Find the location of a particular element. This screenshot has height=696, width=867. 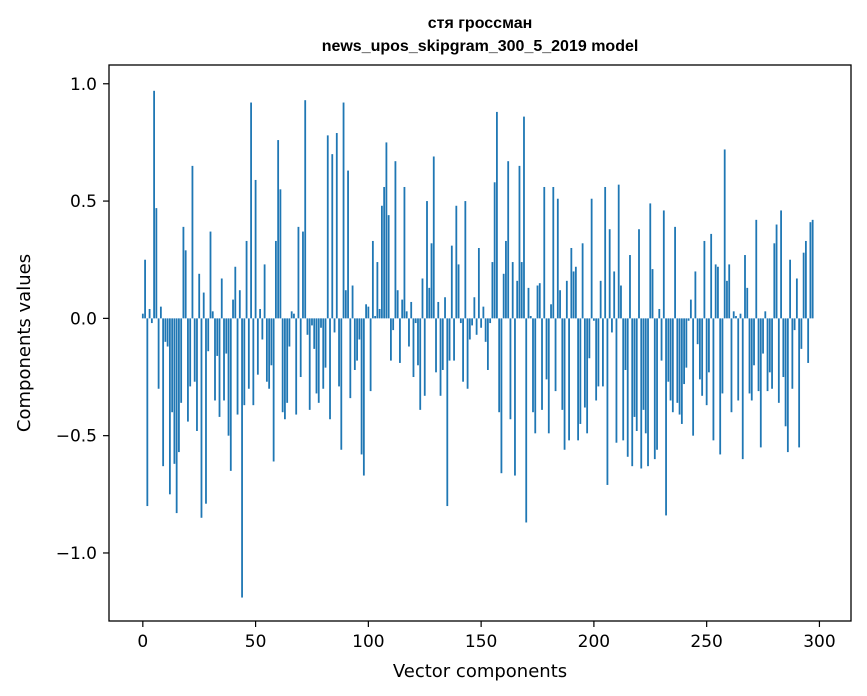

x-tick-label: 50 is located at coordinates (256, 642).